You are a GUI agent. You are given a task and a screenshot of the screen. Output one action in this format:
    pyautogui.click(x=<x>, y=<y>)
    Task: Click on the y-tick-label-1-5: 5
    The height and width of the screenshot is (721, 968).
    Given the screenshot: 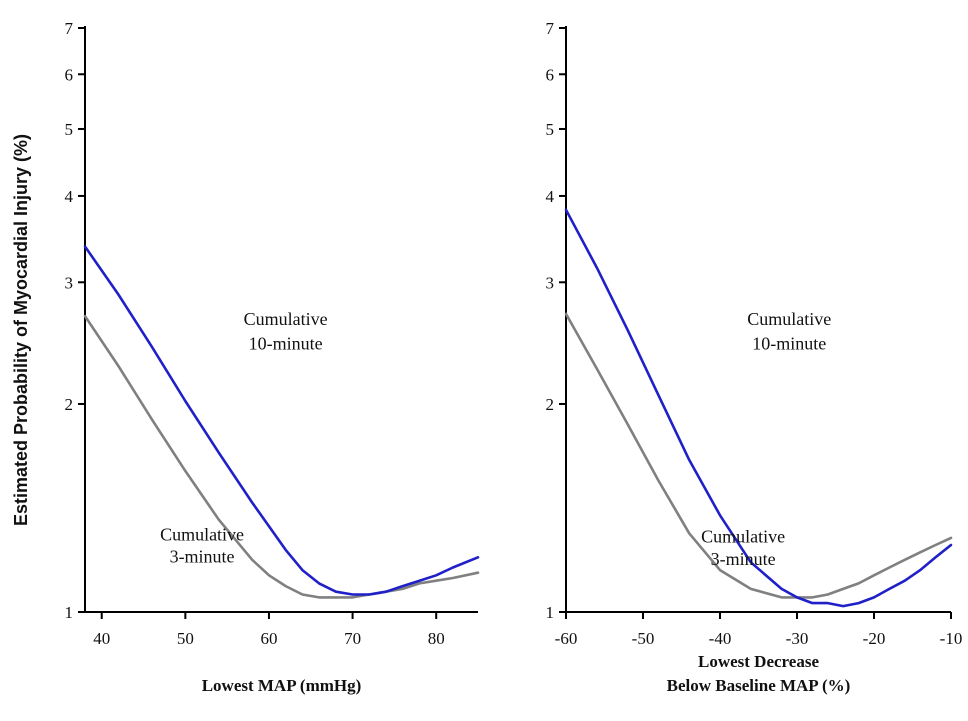 What is the action you would take?
    pyautogui.click(x=69, y=129)
    